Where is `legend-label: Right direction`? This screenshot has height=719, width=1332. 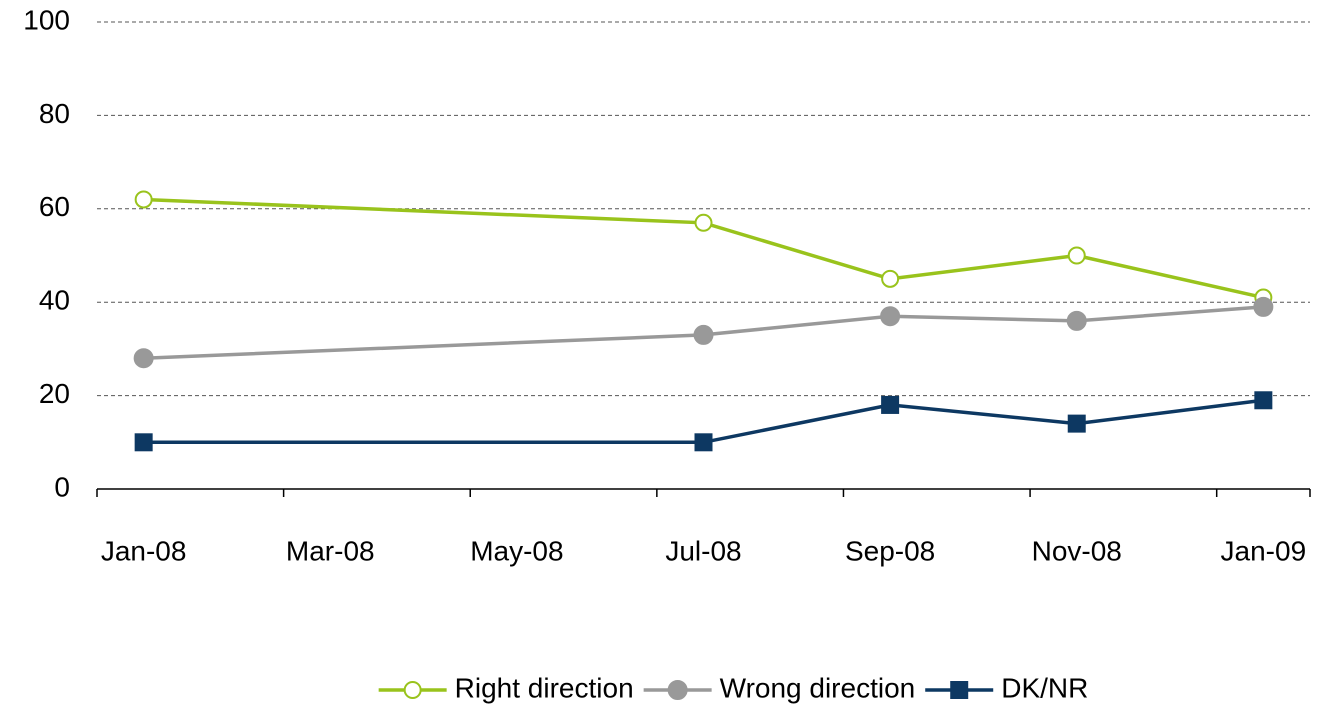 legend-label: Right direction is located at coordinates (544, 687).